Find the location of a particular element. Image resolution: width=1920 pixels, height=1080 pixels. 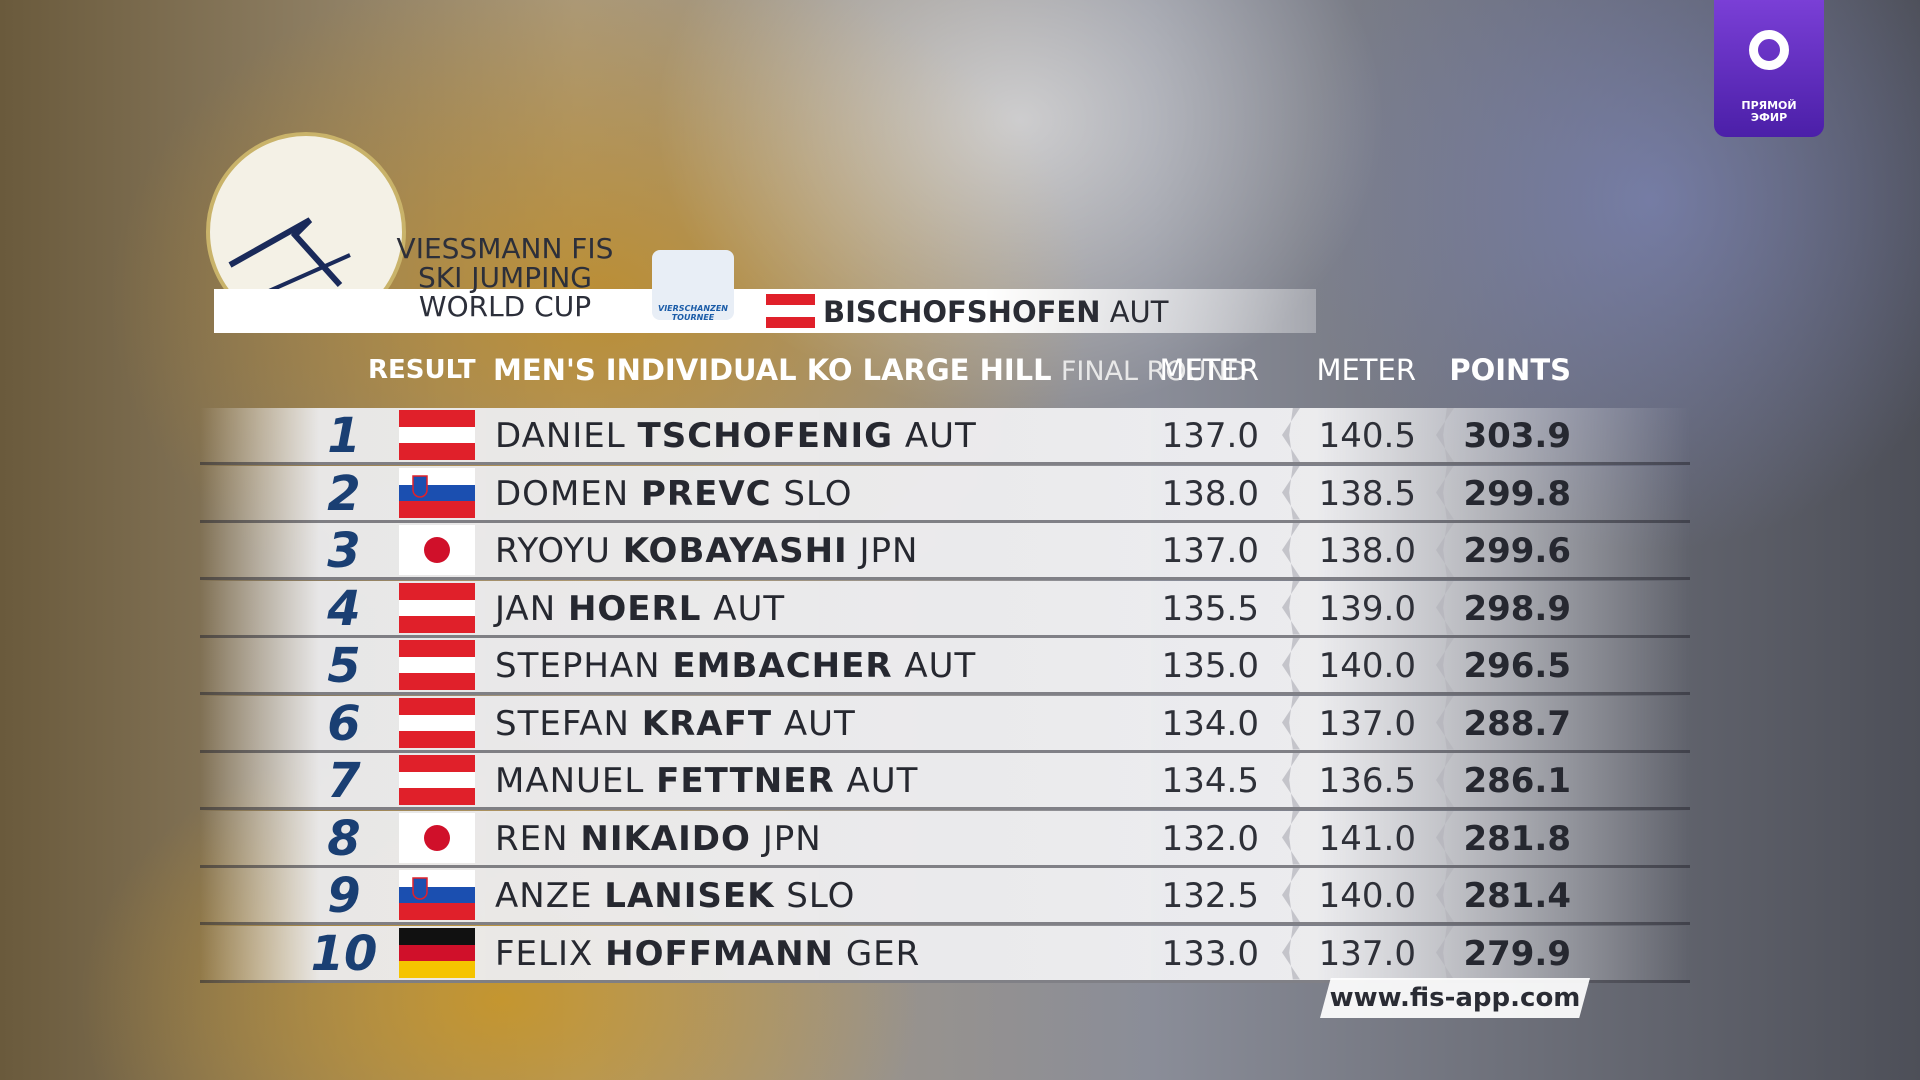

meter-1: 135.0 is located at coordinates (1210, 666).